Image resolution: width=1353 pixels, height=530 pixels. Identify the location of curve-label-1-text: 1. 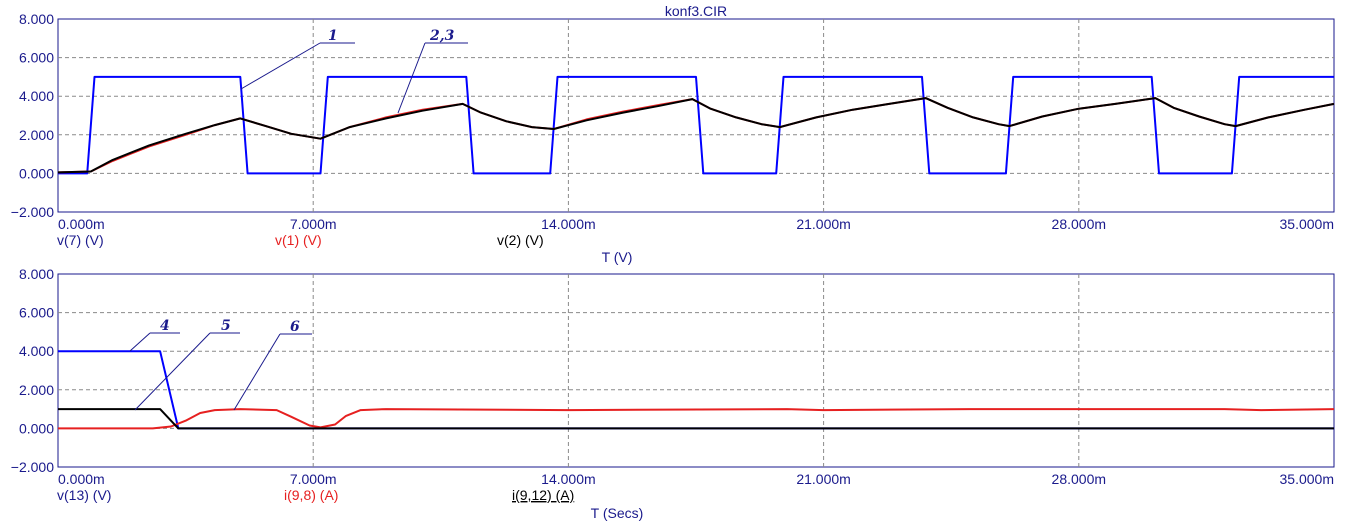
(333, 36).